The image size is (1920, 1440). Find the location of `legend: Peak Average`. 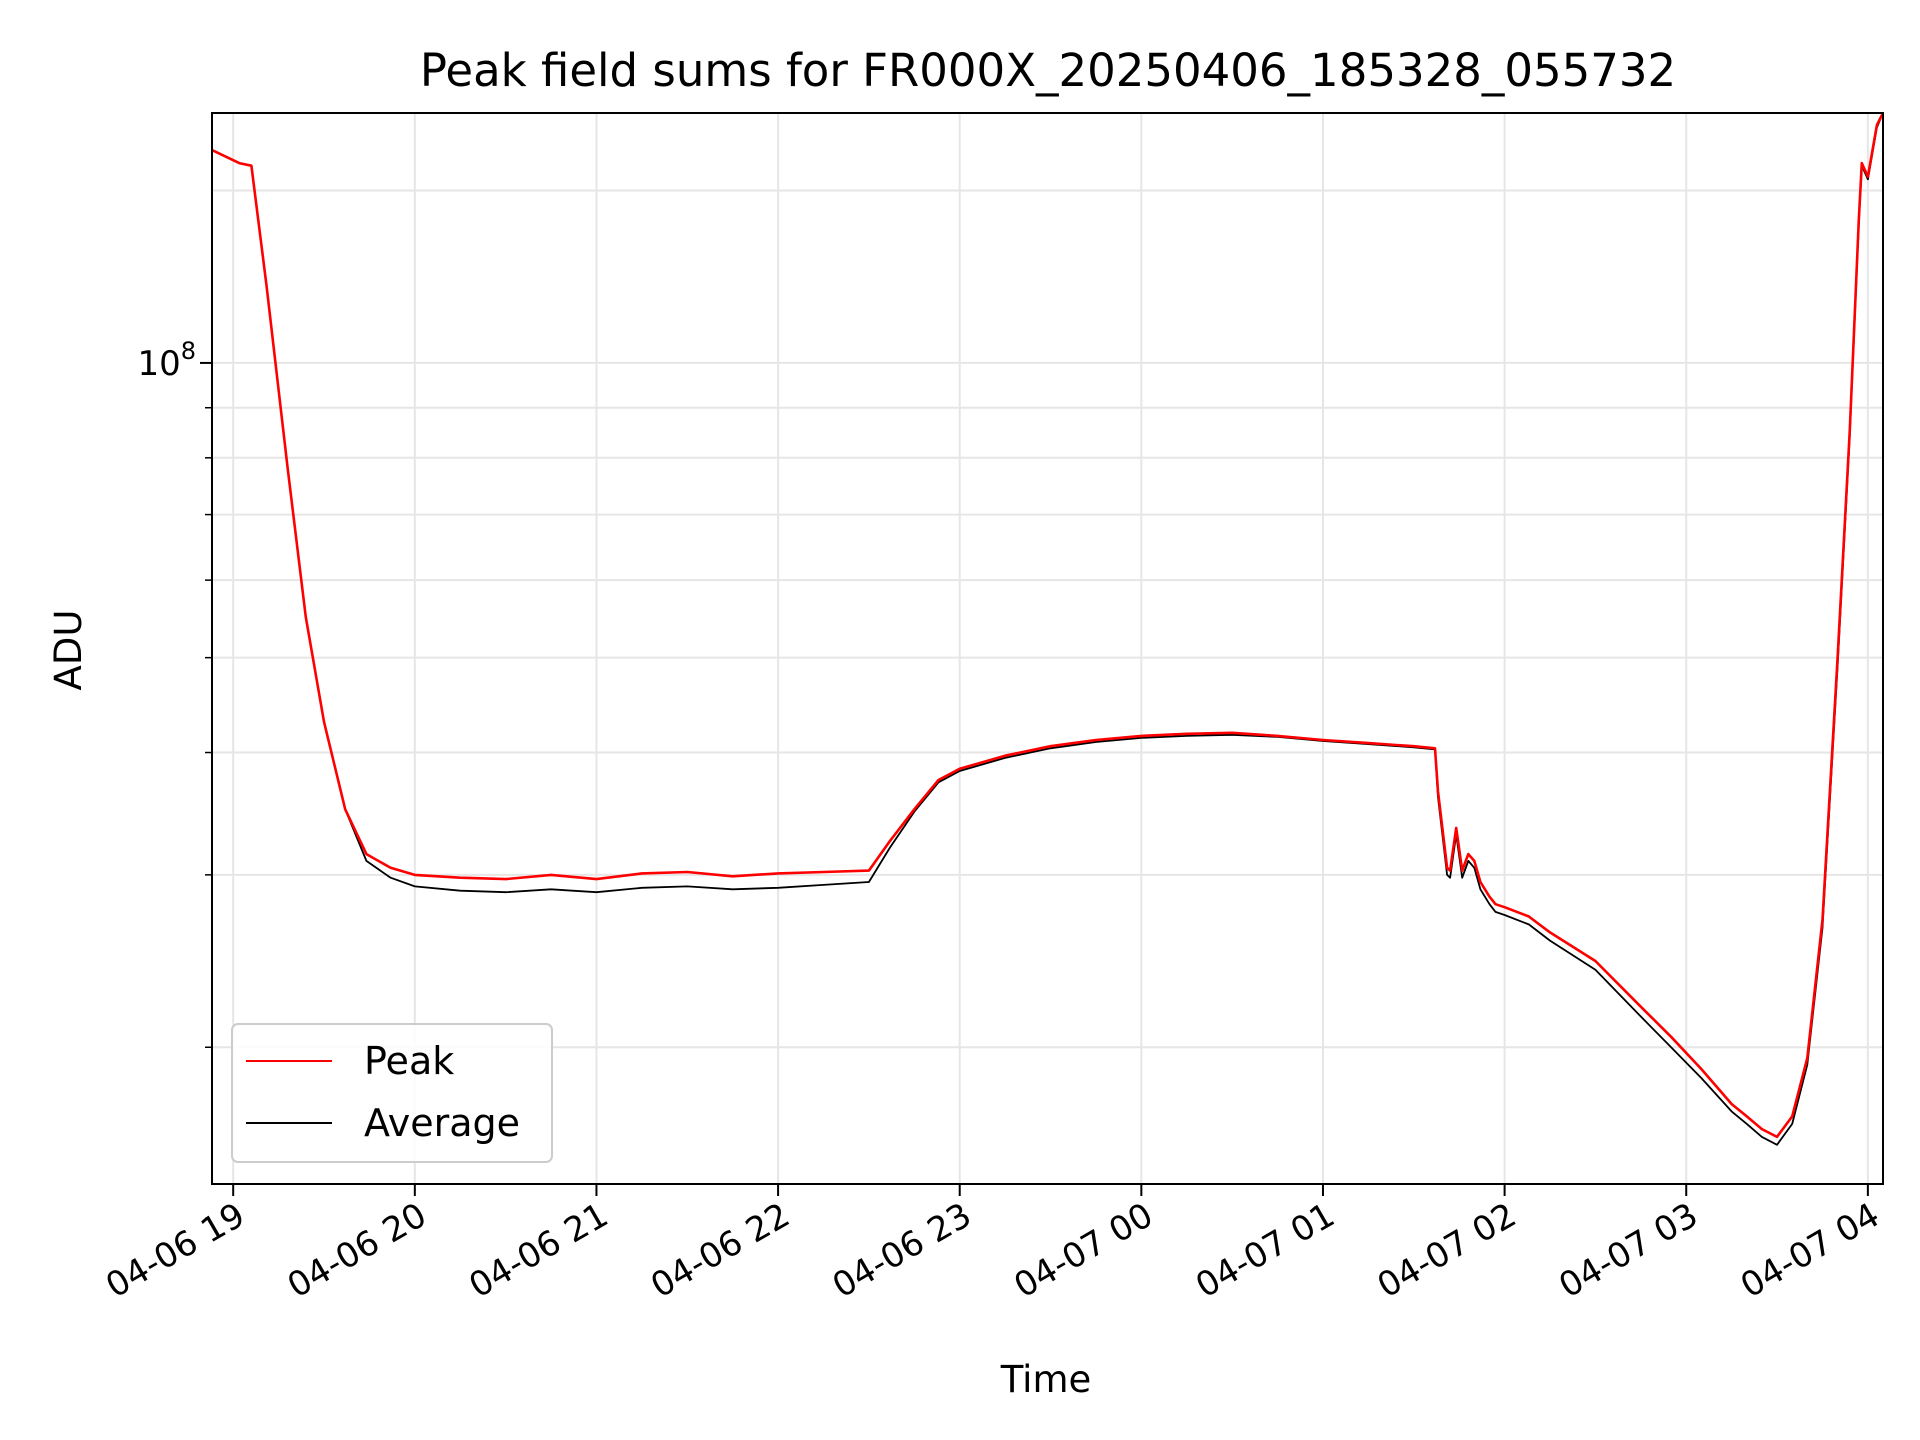

legend: Peak Average is located at coordinates (392, 1093).